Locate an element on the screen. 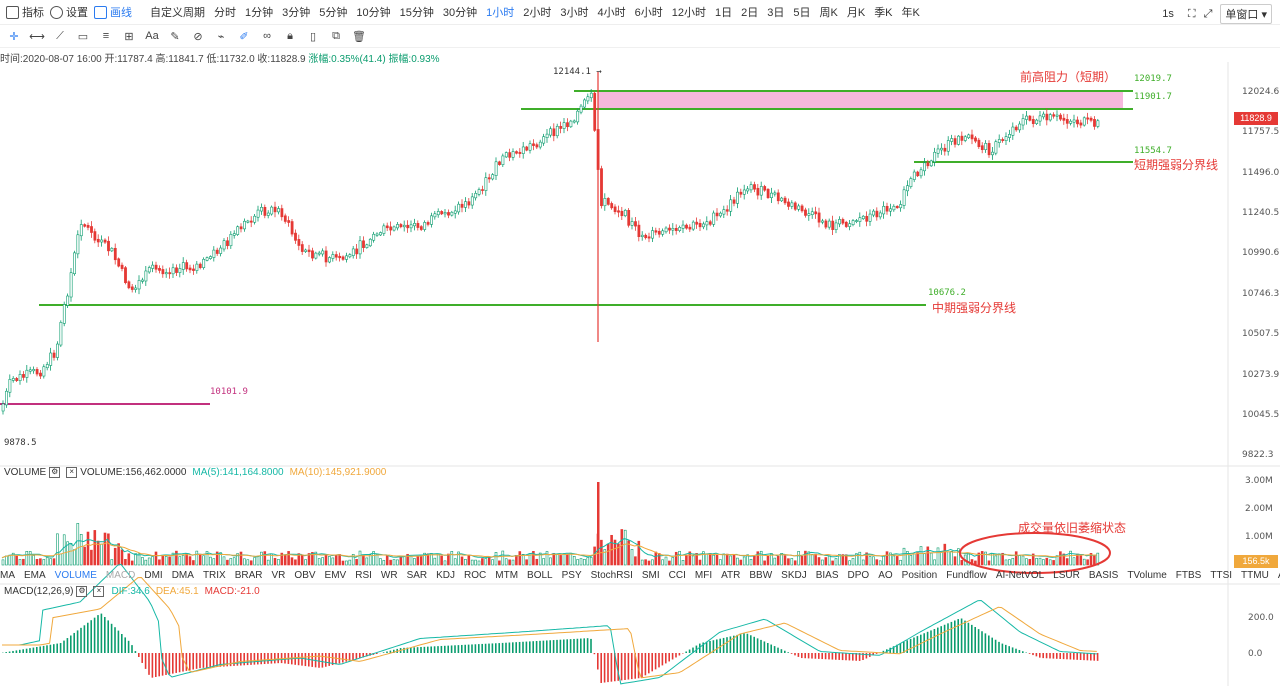 This screenshot has width=1280, height=686. ruler-icon: ⌁ is located at coordinates (221, 36).